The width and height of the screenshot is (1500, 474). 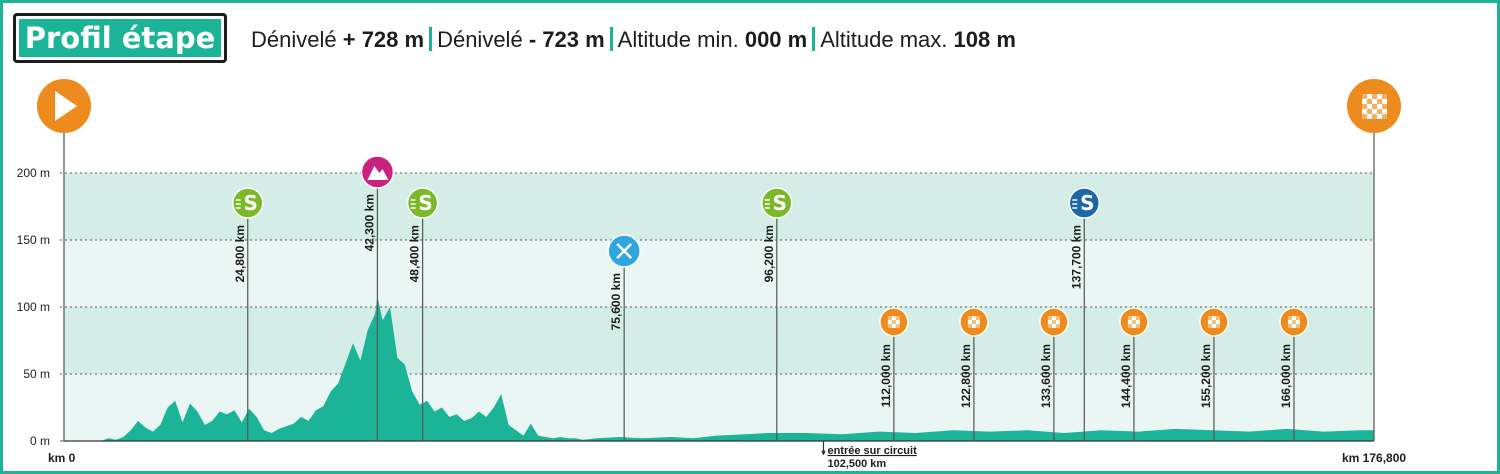 I want to click on stat-elevation-gain: Dénivelé + 728 m, so click(x=338, y=39).